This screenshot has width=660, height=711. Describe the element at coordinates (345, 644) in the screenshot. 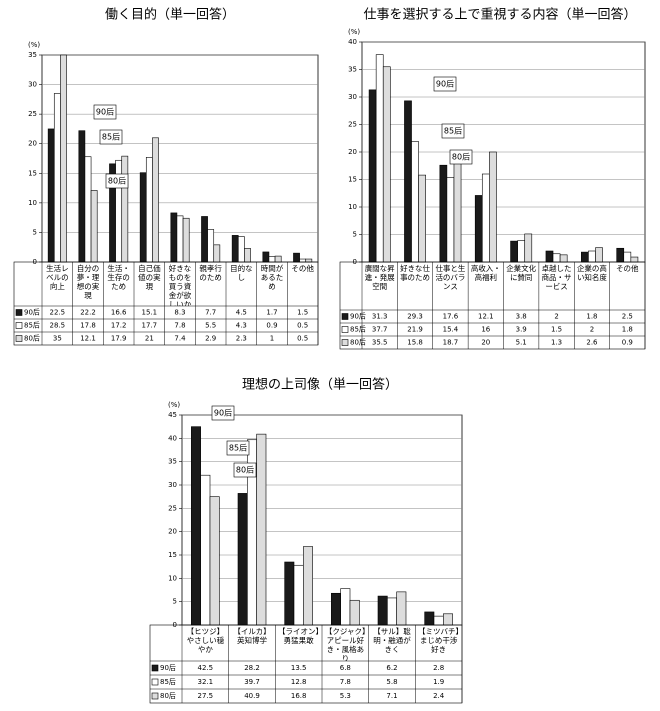

I see `x-tick-label: 【クジャク】アピール好き・風格あり` at that location.